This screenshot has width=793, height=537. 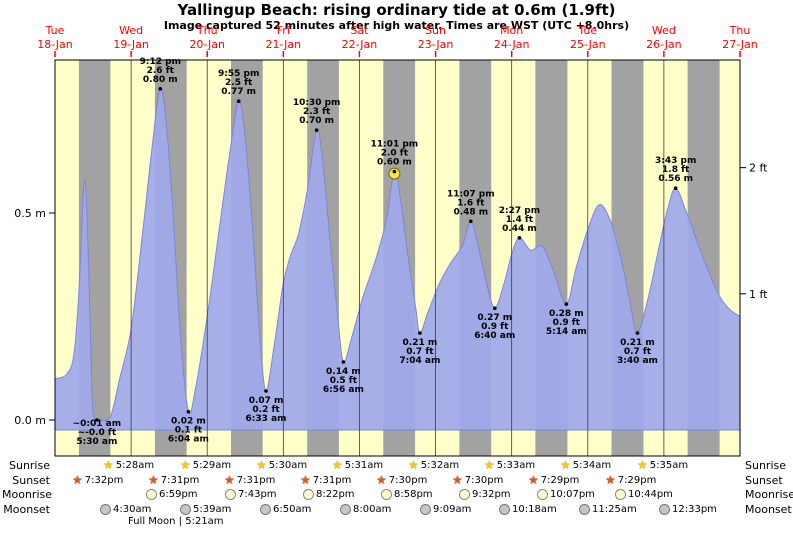 What do you see at coordinates (471, 203) in the screenshot?
I see `high-tide-label: 11:07 pm 1.6 ft 0.48 m` at bounding box center [471, 203].